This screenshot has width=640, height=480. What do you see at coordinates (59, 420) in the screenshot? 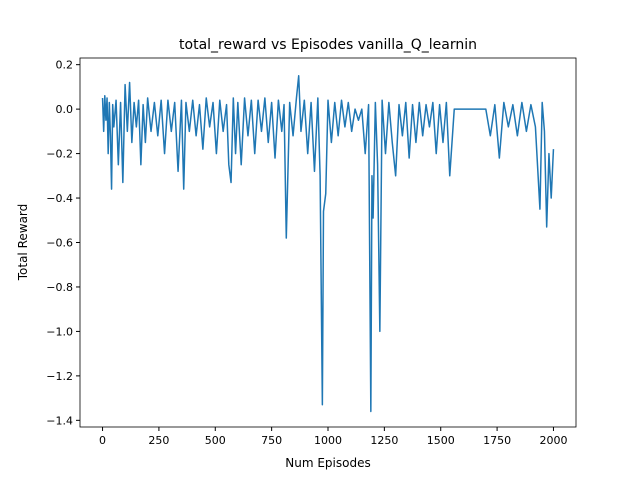
I see `y-tick-label: −1.4` at bounding box center [59, 420].